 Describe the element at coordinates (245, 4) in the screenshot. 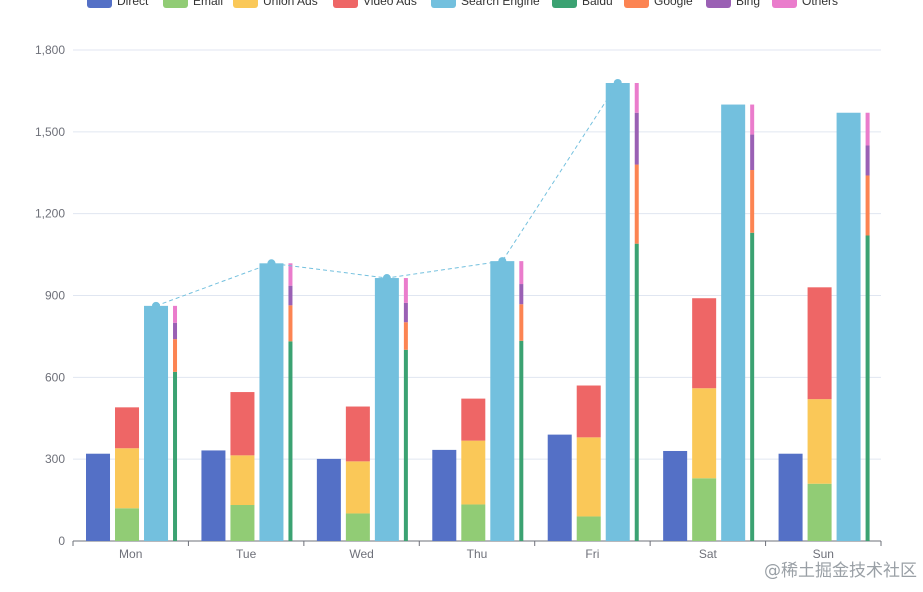

I see `legend-swatch-union-ads` at that location.